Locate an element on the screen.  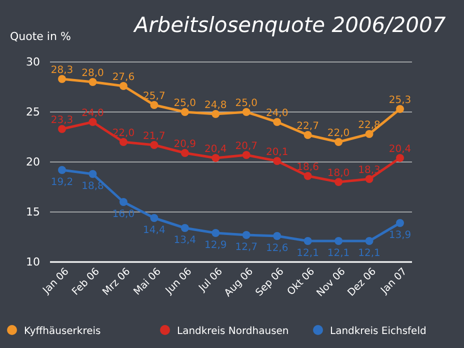
y-tick-label: 30 is located at coordinates (33, 62).